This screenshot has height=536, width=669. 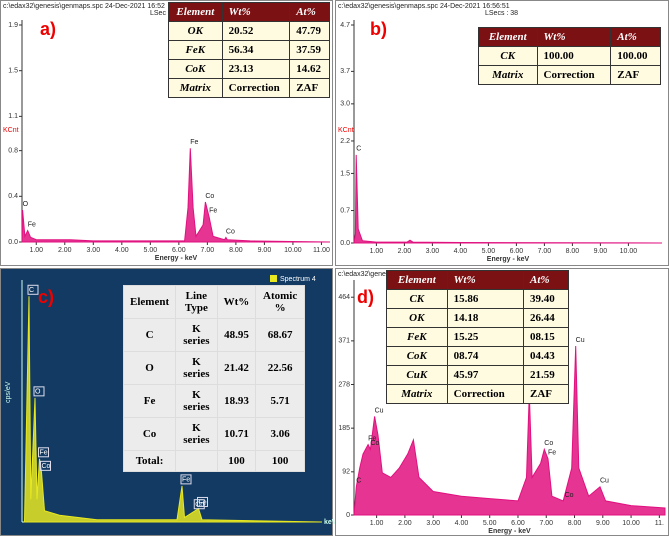 What do you see at coordinates (309, 31) in the screenshot?
I see `table-cell: 47.79` at bounding box center [309, 31].